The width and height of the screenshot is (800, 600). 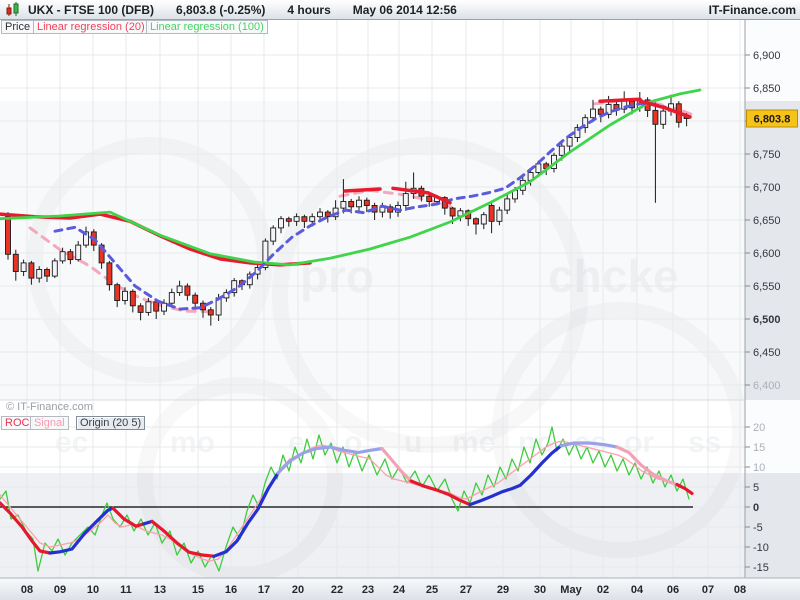 I want to click on svg-text: 30, so click(x=540, y=590).